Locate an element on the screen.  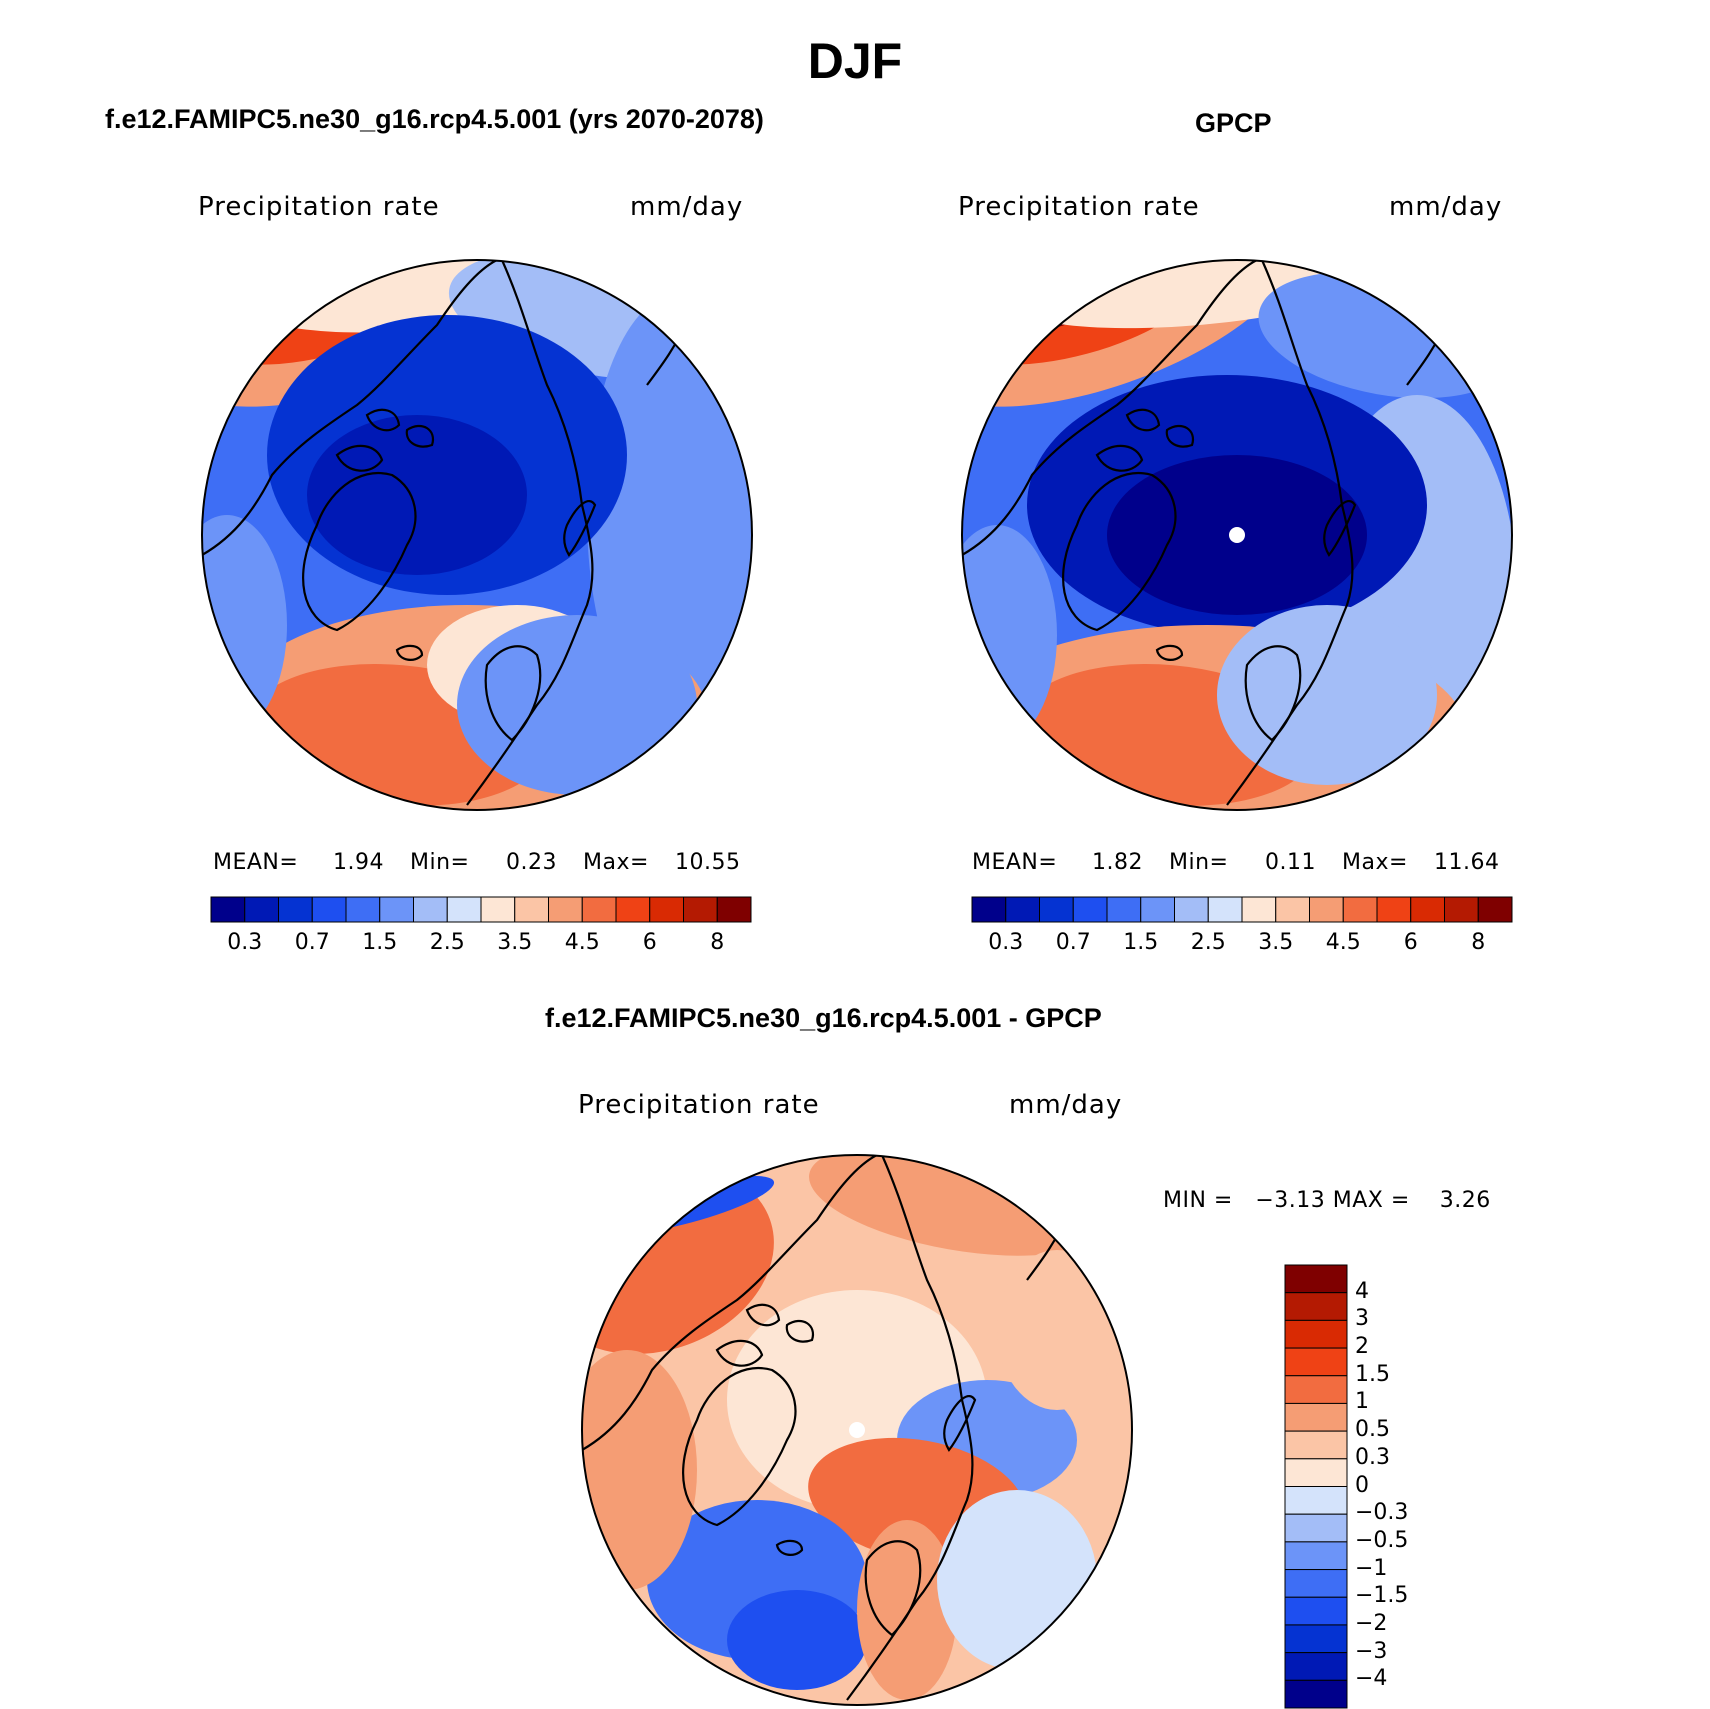
figure-title: DJF is located at coordinates (855, 61).